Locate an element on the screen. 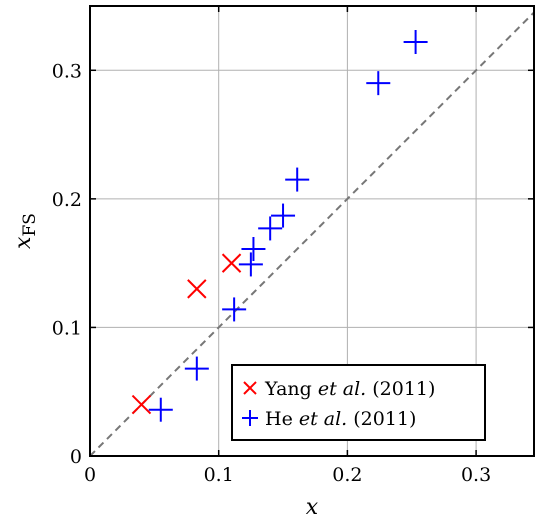 Image resolution: width=535 pixels, height=524 pixels. legend-marker-he is located at coordinates (250, 418).